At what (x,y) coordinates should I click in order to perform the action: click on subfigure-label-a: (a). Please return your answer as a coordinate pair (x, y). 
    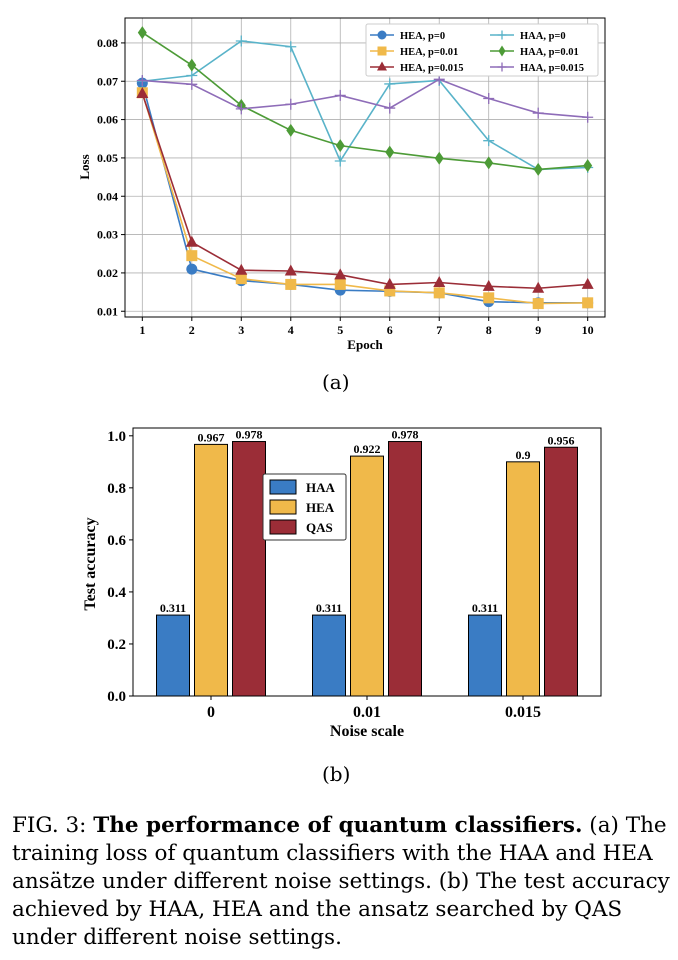
    Looking at the image, I should click on (336, 382).